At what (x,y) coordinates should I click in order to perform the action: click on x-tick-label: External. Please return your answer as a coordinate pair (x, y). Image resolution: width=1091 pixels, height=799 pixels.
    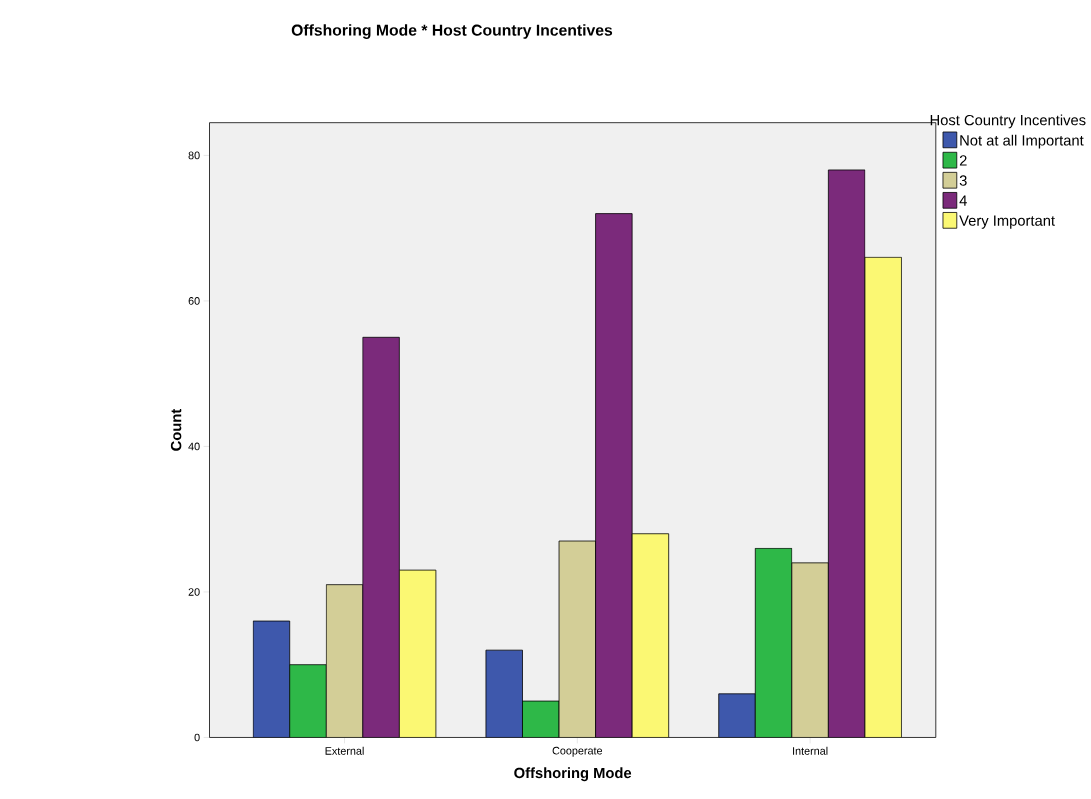
    Looking at the image, I should click on (344, 750).